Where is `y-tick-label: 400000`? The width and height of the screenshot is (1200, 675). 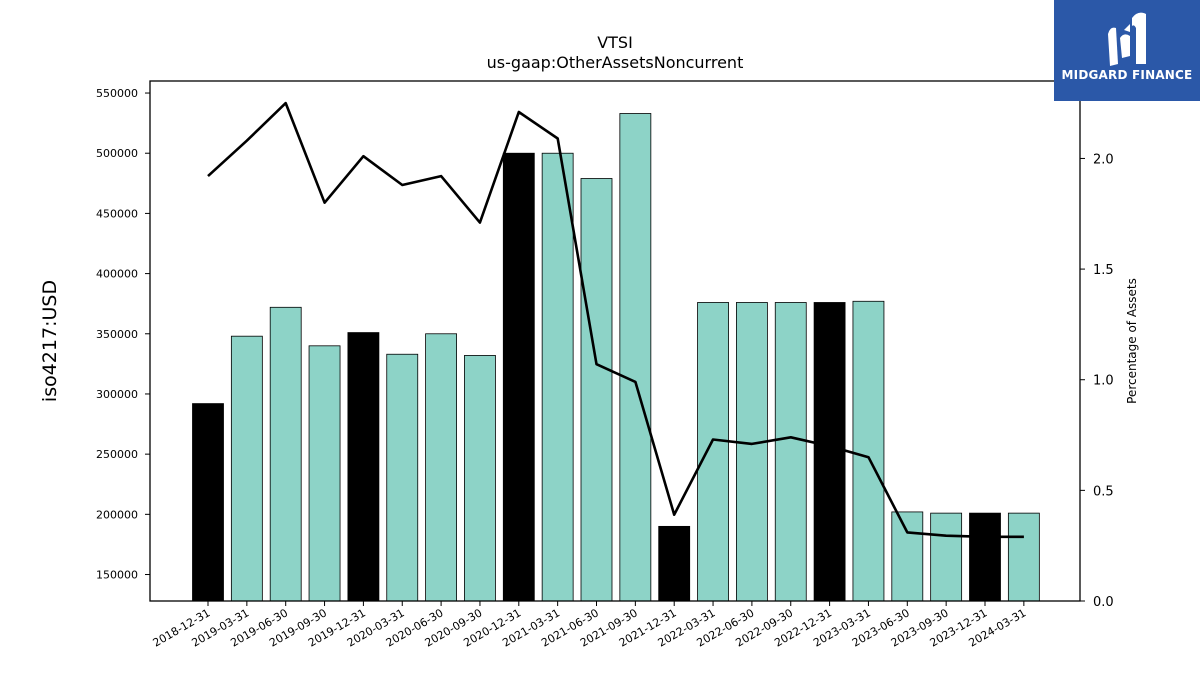 y-tick-label: 400000 is located at coordinates (117, 274).